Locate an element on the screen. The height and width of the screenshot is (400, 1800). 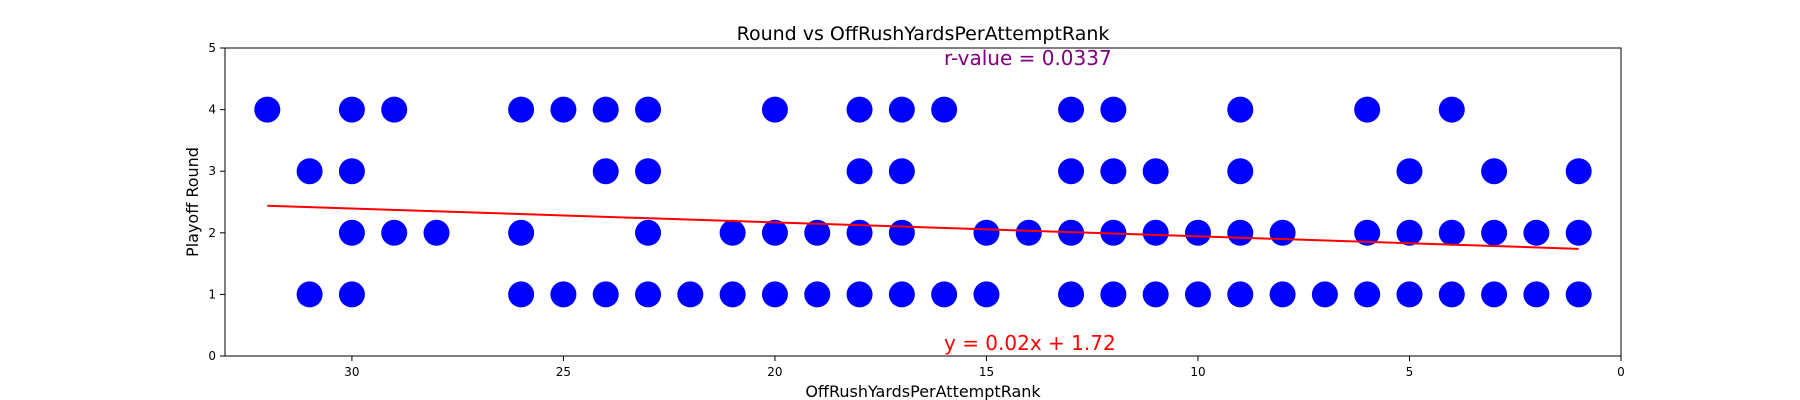
x-axis-label: OffRushYardsPerAttemptRank is located at coordinates (923, 391).